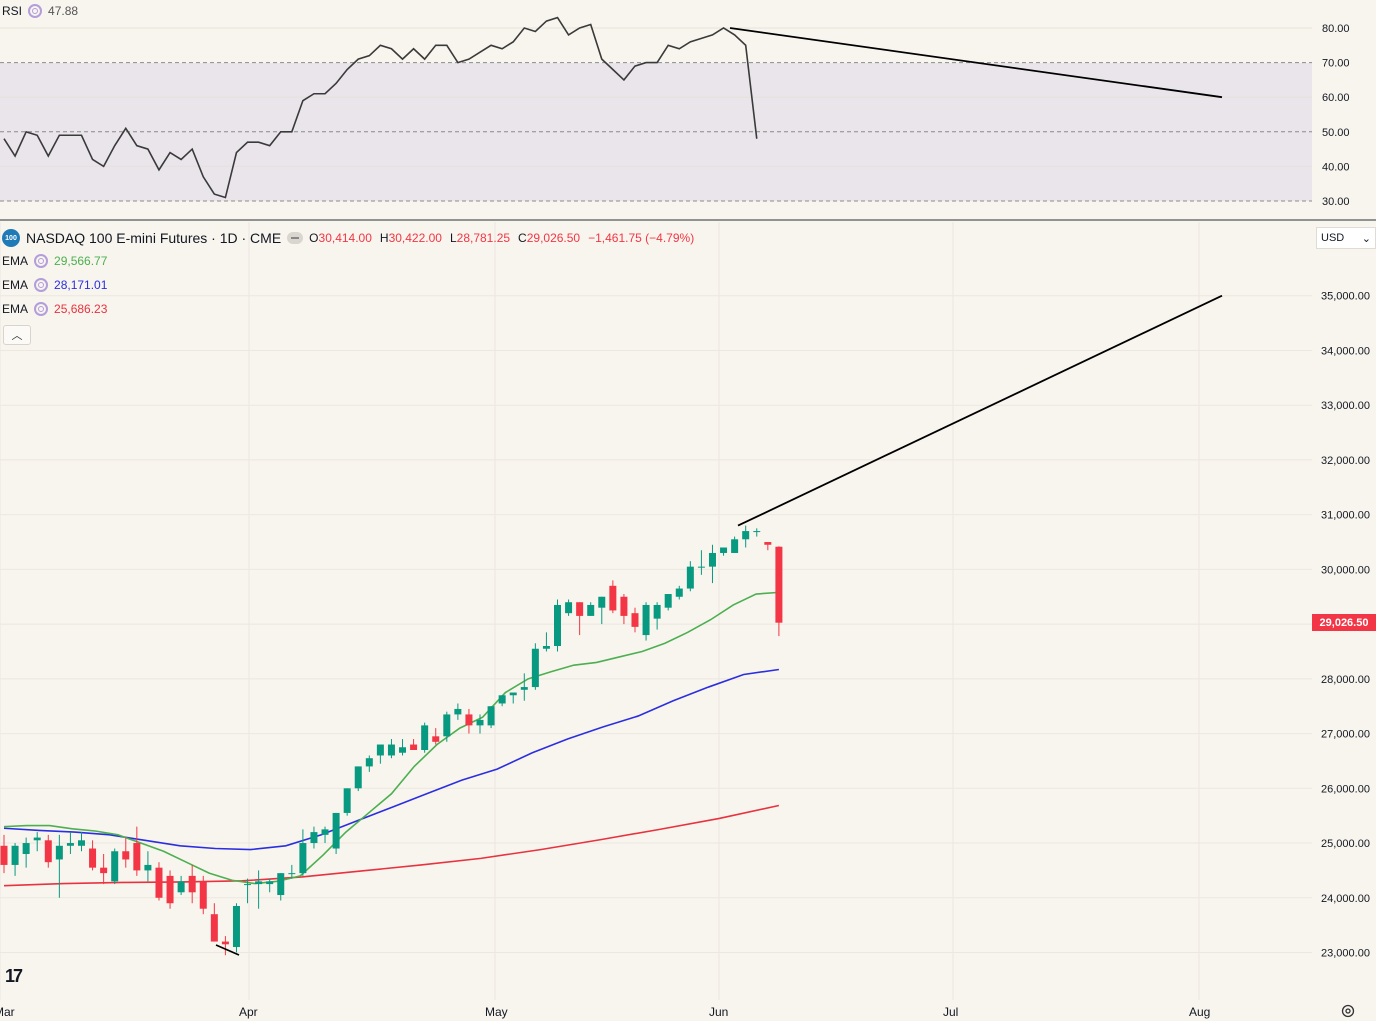 Image resolution: width=1376 pixels, height=1021 pixels. I want to click on time-tick-label: Aug, so click(1199, 1012).